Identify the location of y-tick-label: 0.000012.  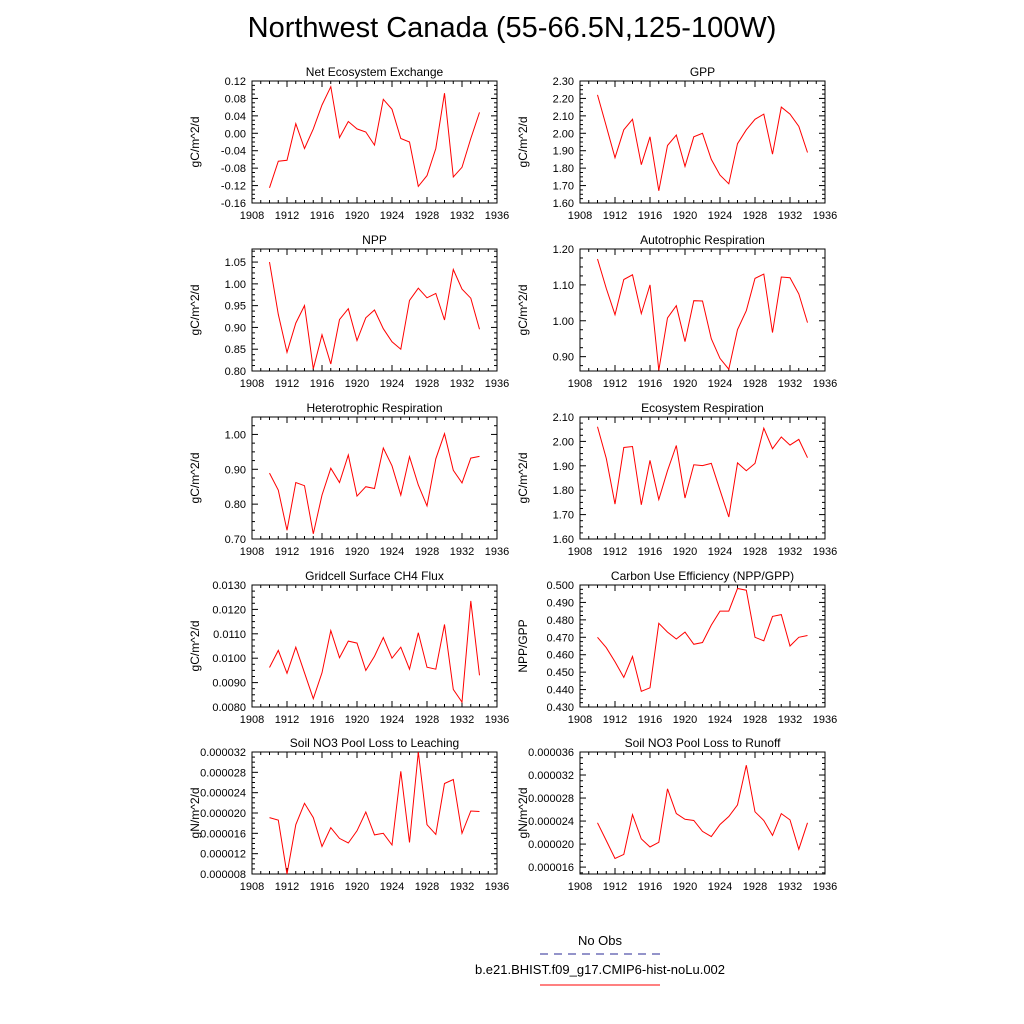
(223, 855).